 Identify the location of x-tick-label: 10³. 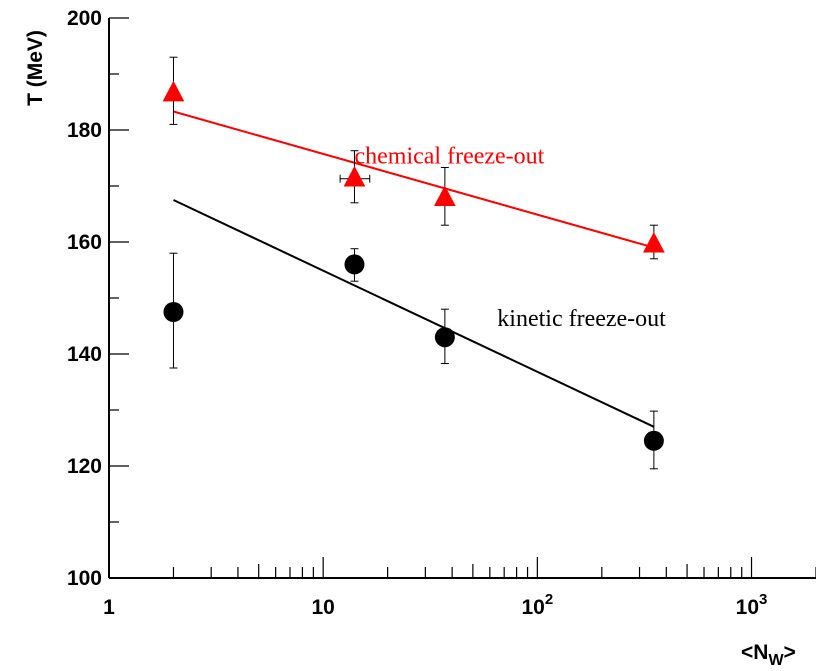
(752, 605).